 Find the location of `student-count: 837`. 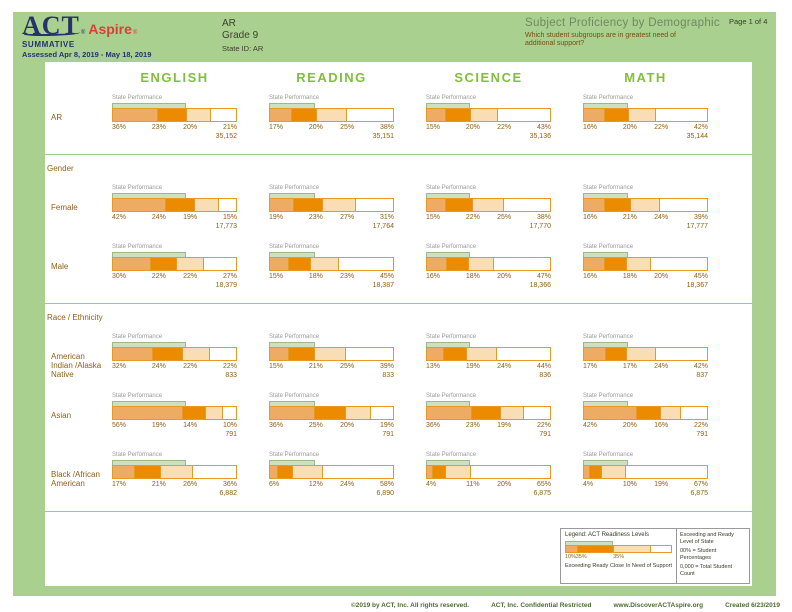

student-count: 837 is located at coordinates (702, 375).